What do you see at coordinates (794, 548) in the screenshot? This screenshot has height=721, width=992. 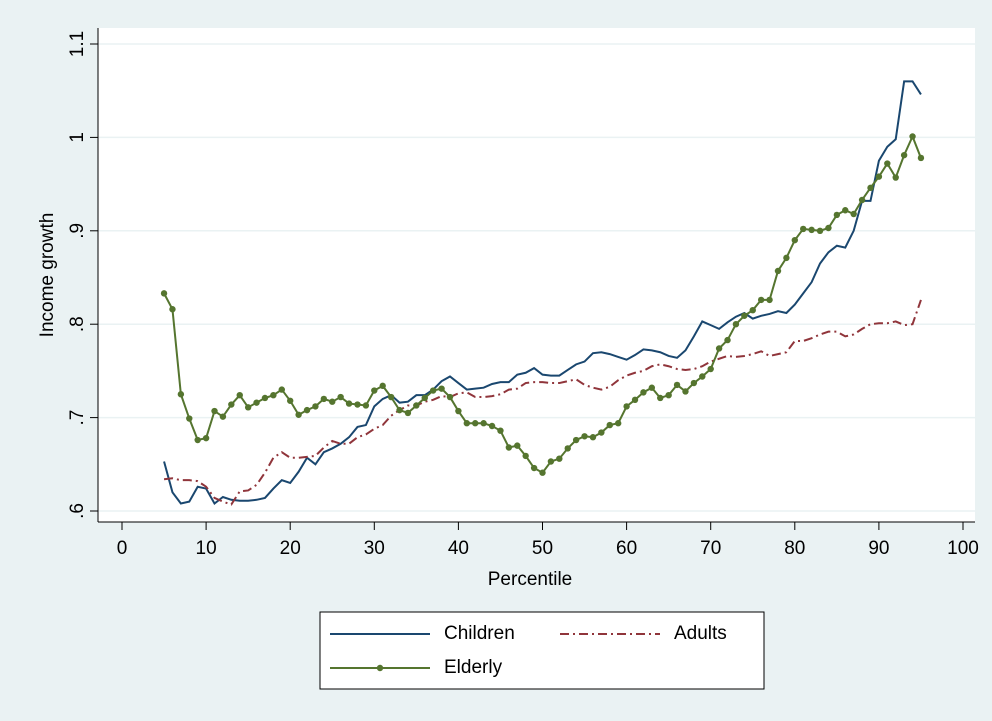 I see `x-tick-label: 80` at bounding box center [794, 548].